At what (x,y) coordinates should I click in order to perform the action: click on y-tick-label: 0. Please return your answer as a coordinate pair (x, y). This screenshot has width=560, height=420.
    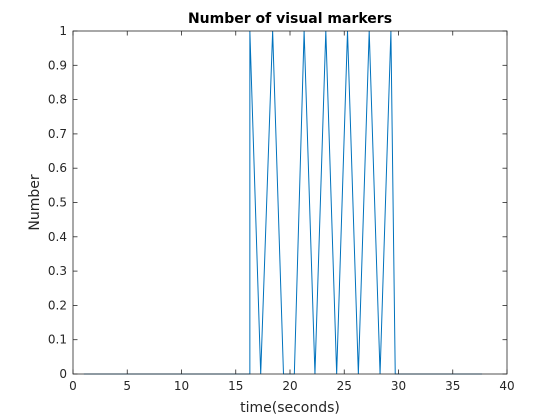
    Looking at the image, I should click on (63, 374).